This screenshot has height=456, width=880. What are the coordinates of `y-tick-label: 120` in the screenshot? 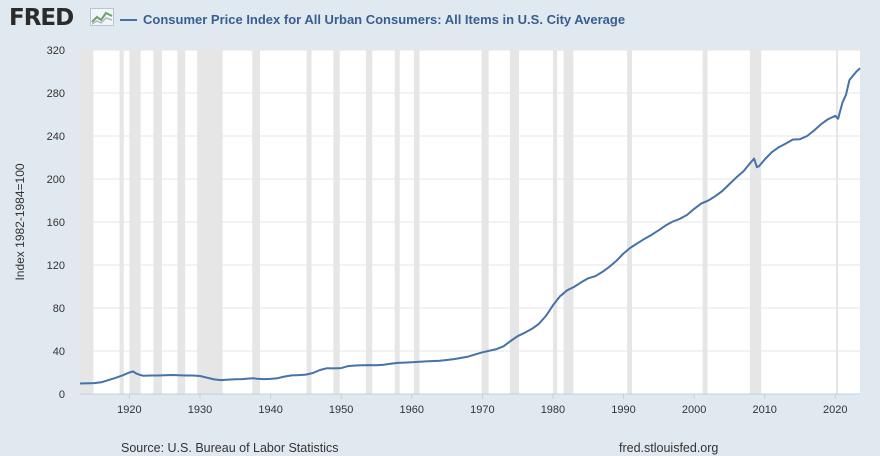 It's located at (56, 266).